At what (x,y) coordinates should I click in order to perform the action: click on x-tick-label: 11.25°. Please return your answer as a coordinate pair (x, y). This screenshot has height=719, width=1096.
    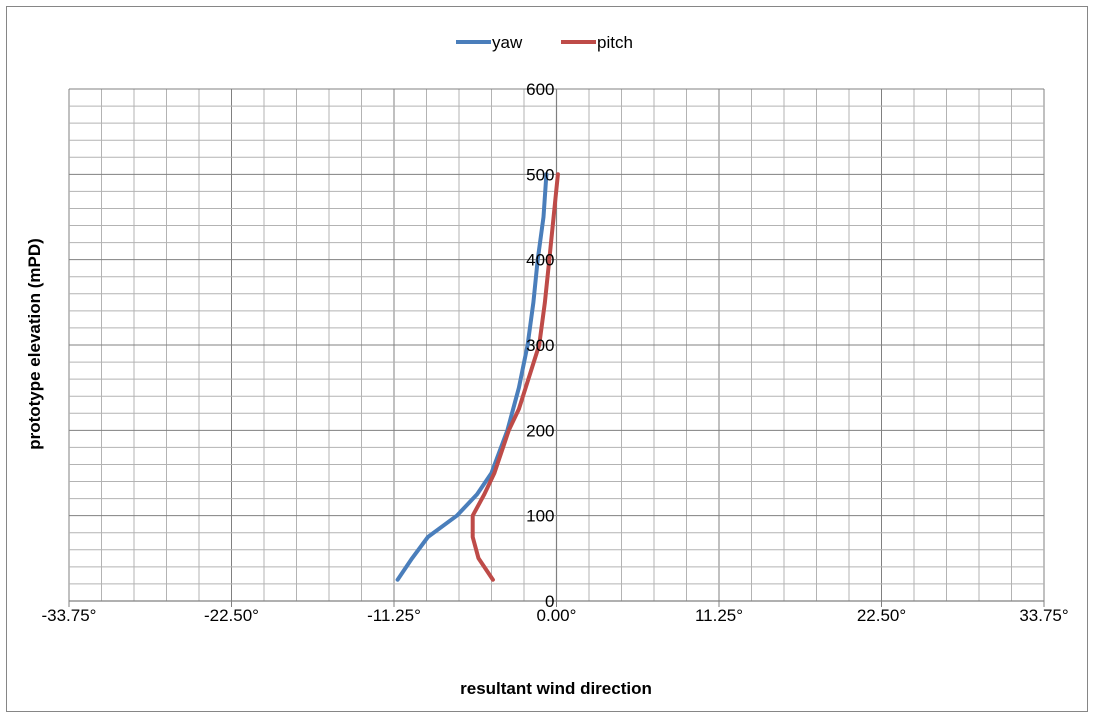
    Looking at the image, I should click on (719, 615).